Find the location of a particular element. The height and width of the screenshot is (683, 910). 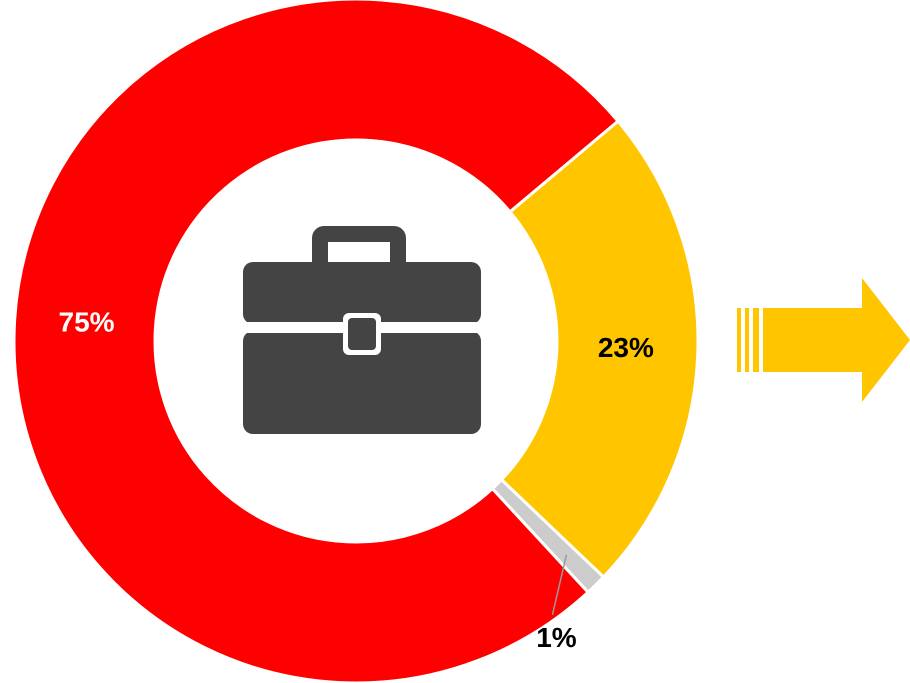

data-label: 75% is located at coordinates (87, 321).